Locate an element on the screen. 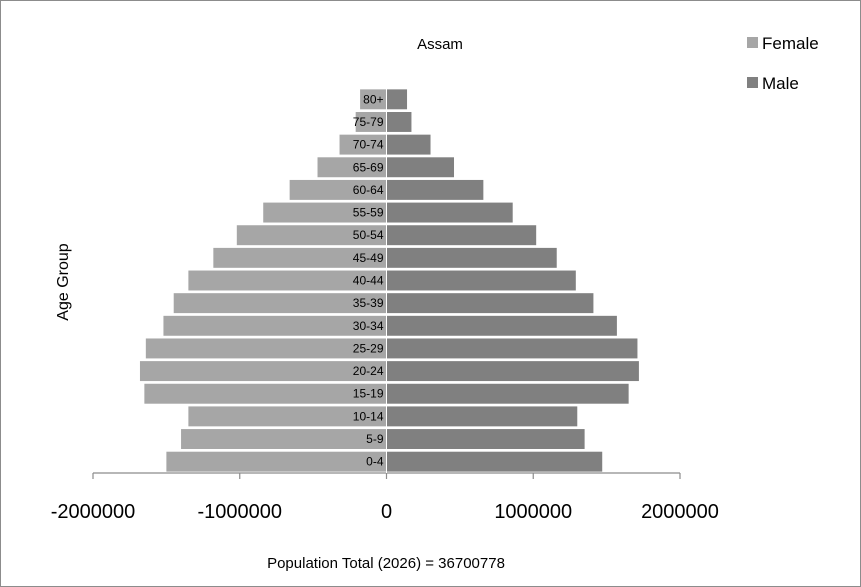 The width and height of the screenshot is (861, 587). y-axis-title: Age Group is located at coordinates (63, 281).